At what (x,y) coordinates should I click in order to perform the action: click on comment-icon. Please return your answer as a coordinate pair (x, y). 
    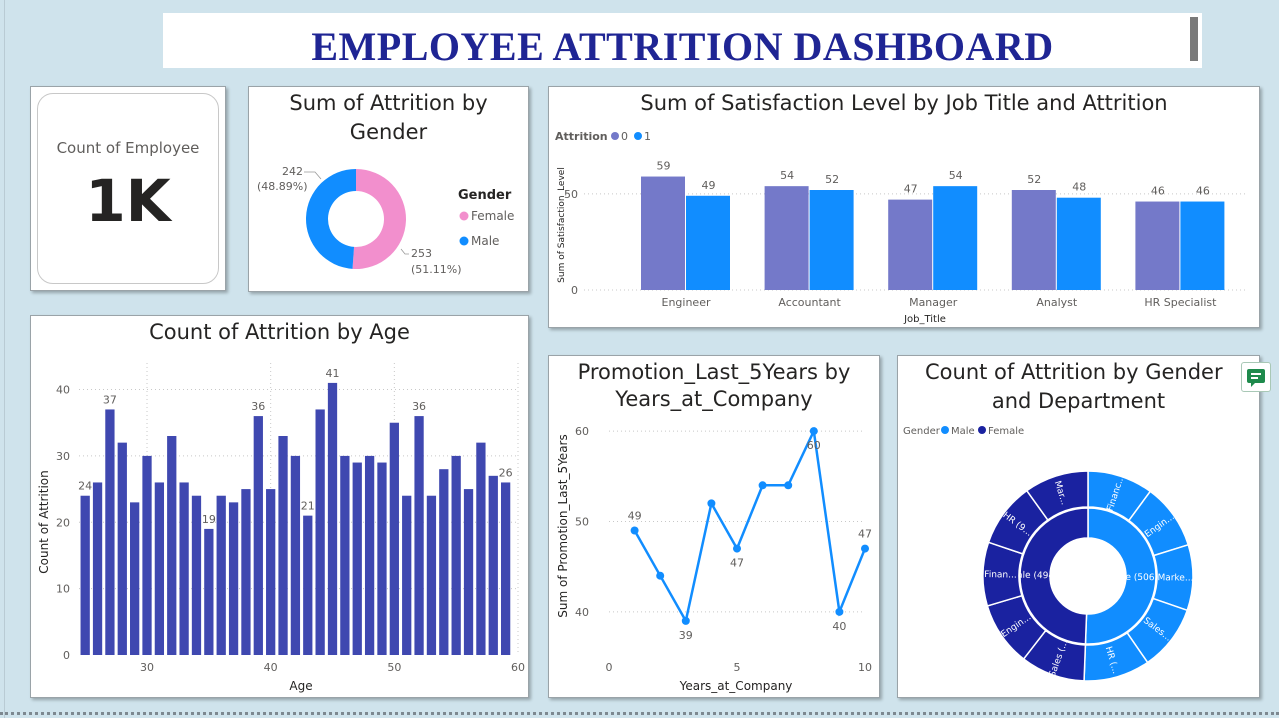
    Looking at the image, I should click on (1256, 377).